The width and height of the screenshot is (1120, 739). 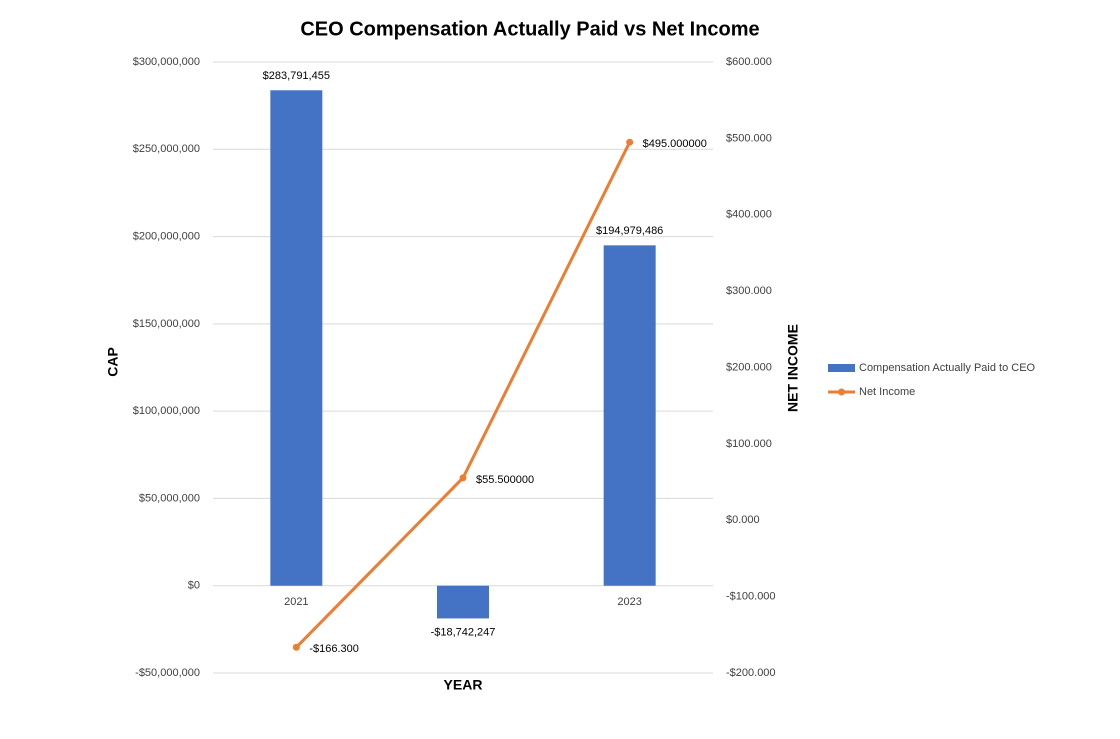 I want to click on legend-label: Net Income, so click(x=887, y=392).